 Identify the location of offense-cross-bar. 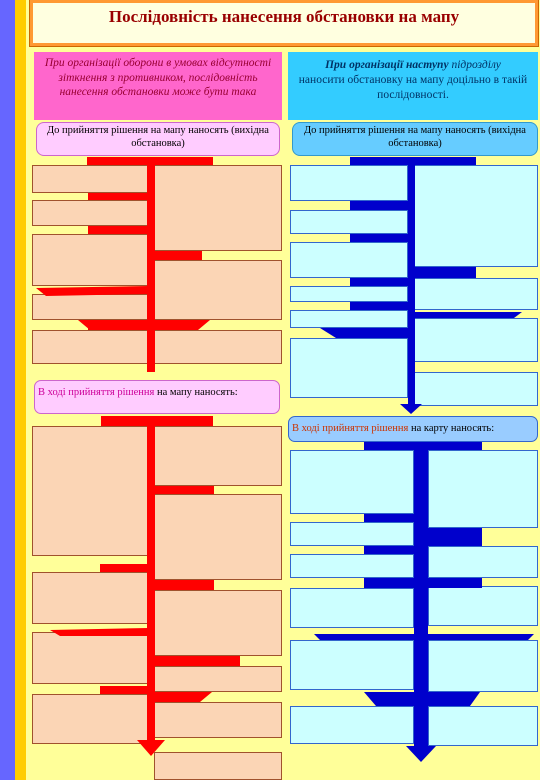
(423, 583).